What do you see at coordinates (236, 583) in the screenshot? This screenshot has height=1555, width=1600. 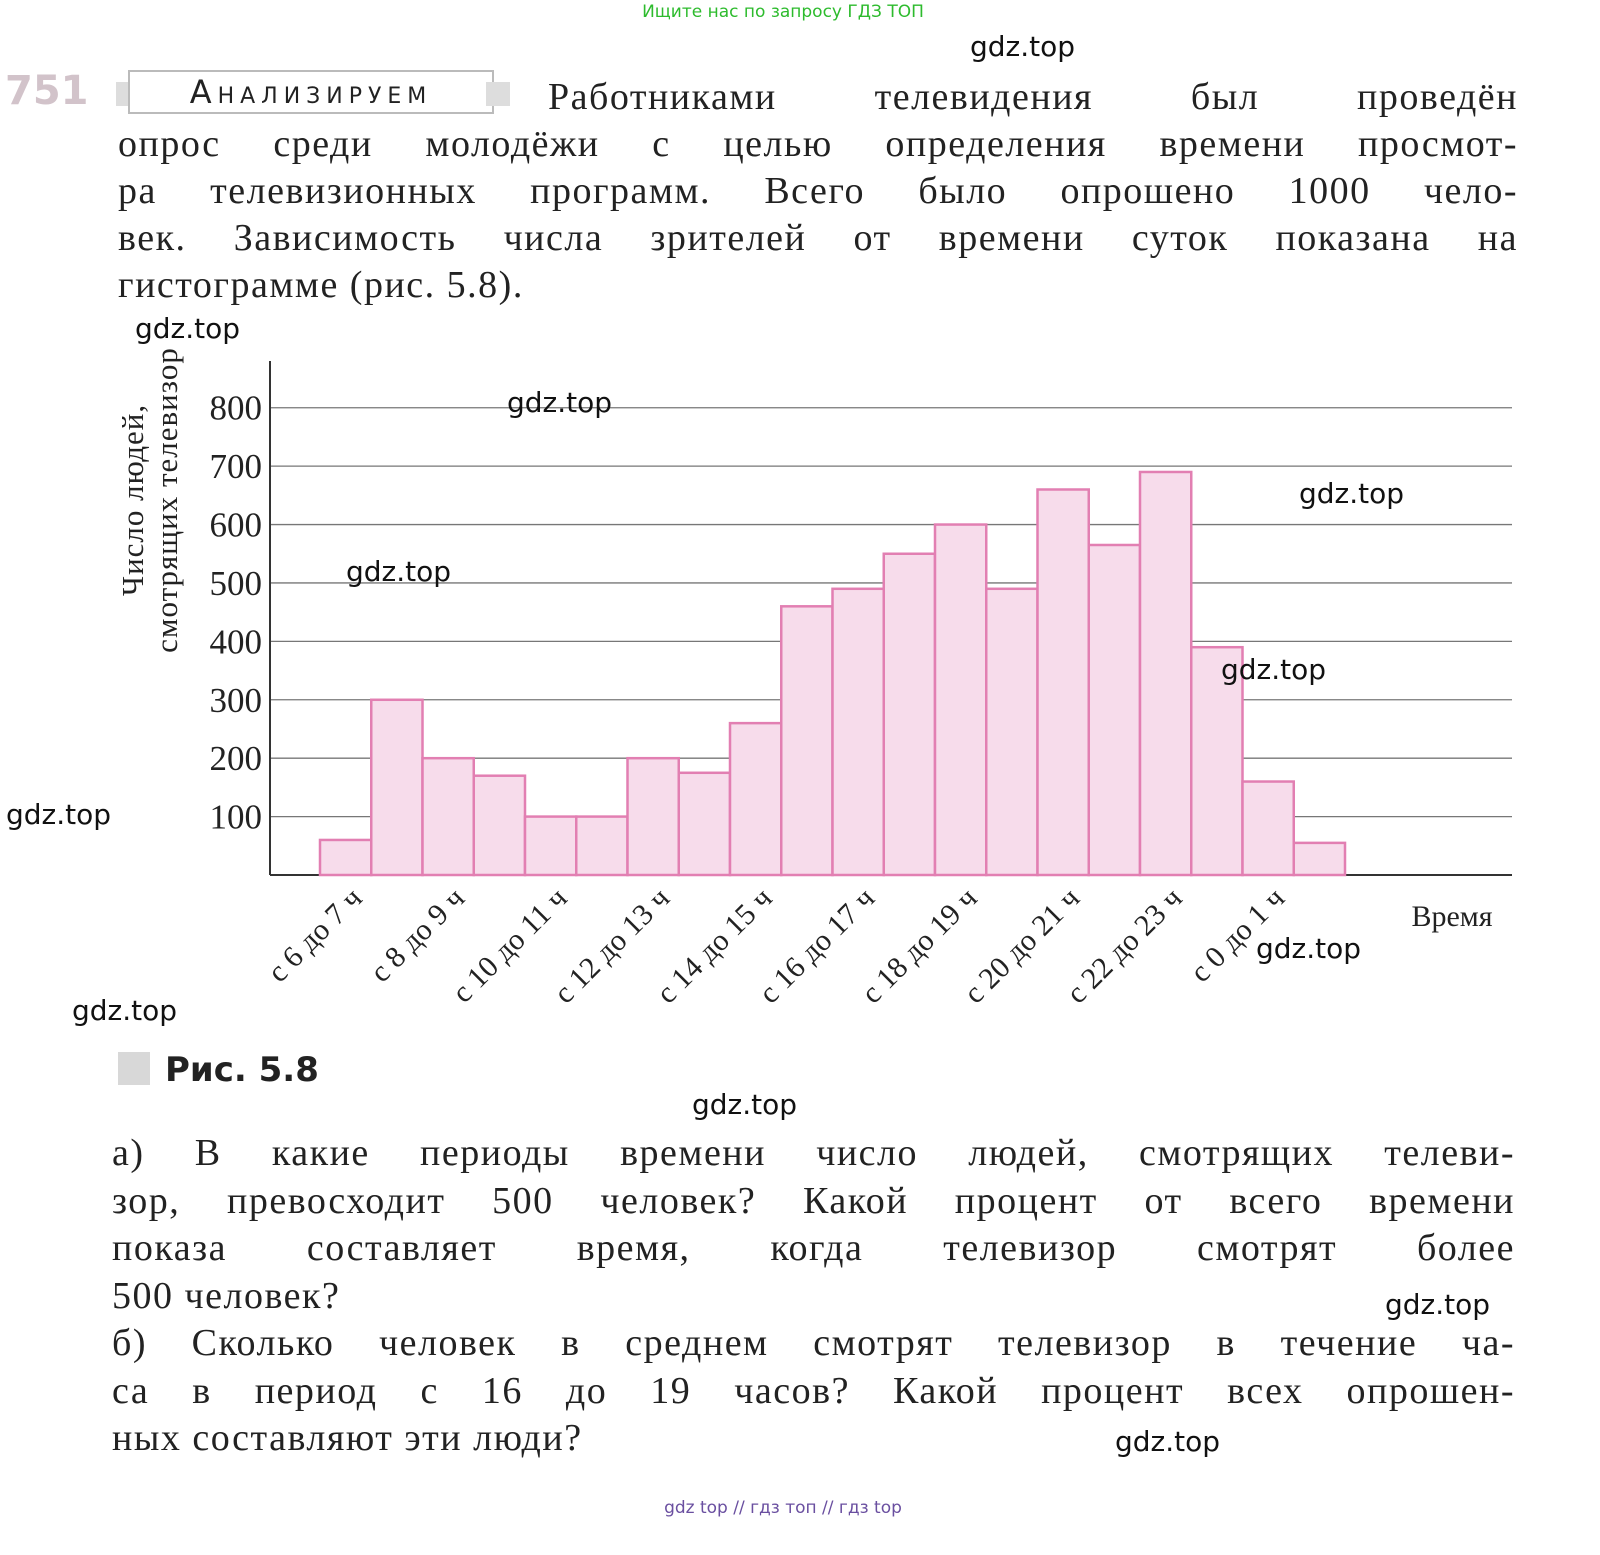 I see `y-tick-label: 500` at bounding box center [236, 583].